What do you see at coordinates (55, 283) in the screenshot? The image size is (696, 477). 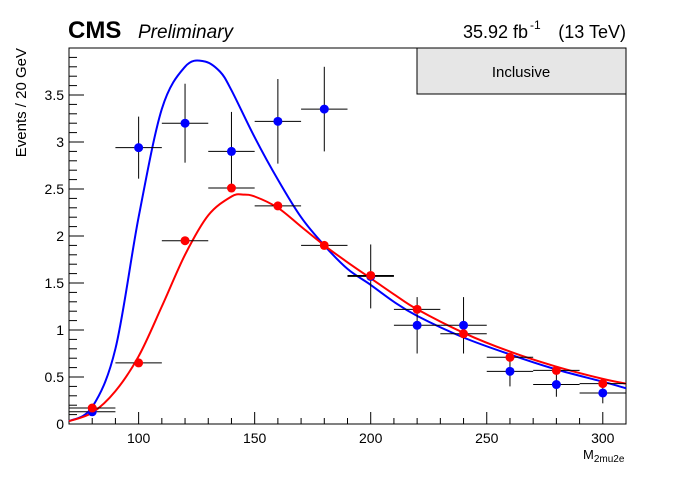 I see `y-tick-label: 1.5` at bounding box center [55, 283].